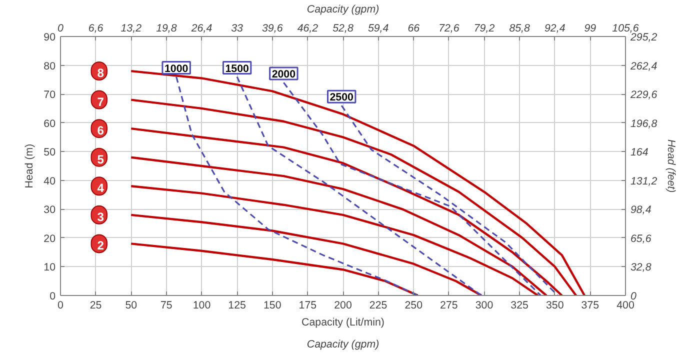 The height and width of the screenshot is (355, 680). I want to click on x2-tick-label: 52,8, so click(343, 28).